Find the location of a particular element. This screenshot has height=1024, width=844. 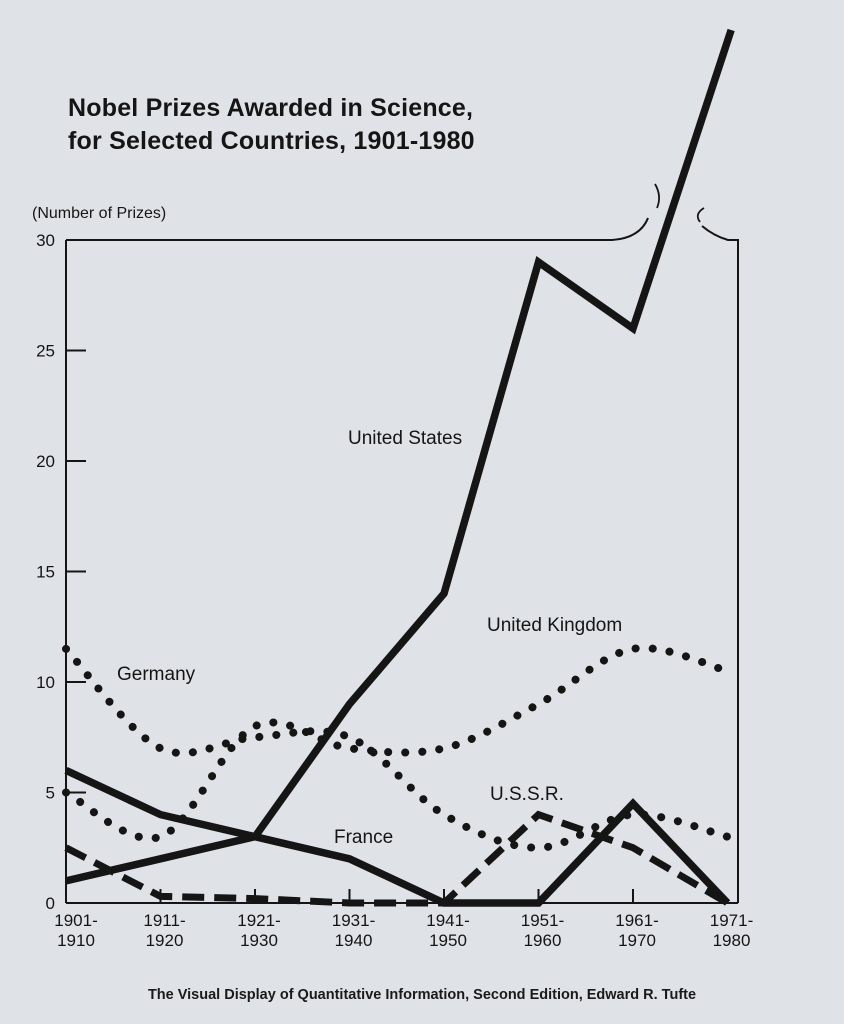

x-tick-label-bottom: 1940 is located at coordinates (354, 940).